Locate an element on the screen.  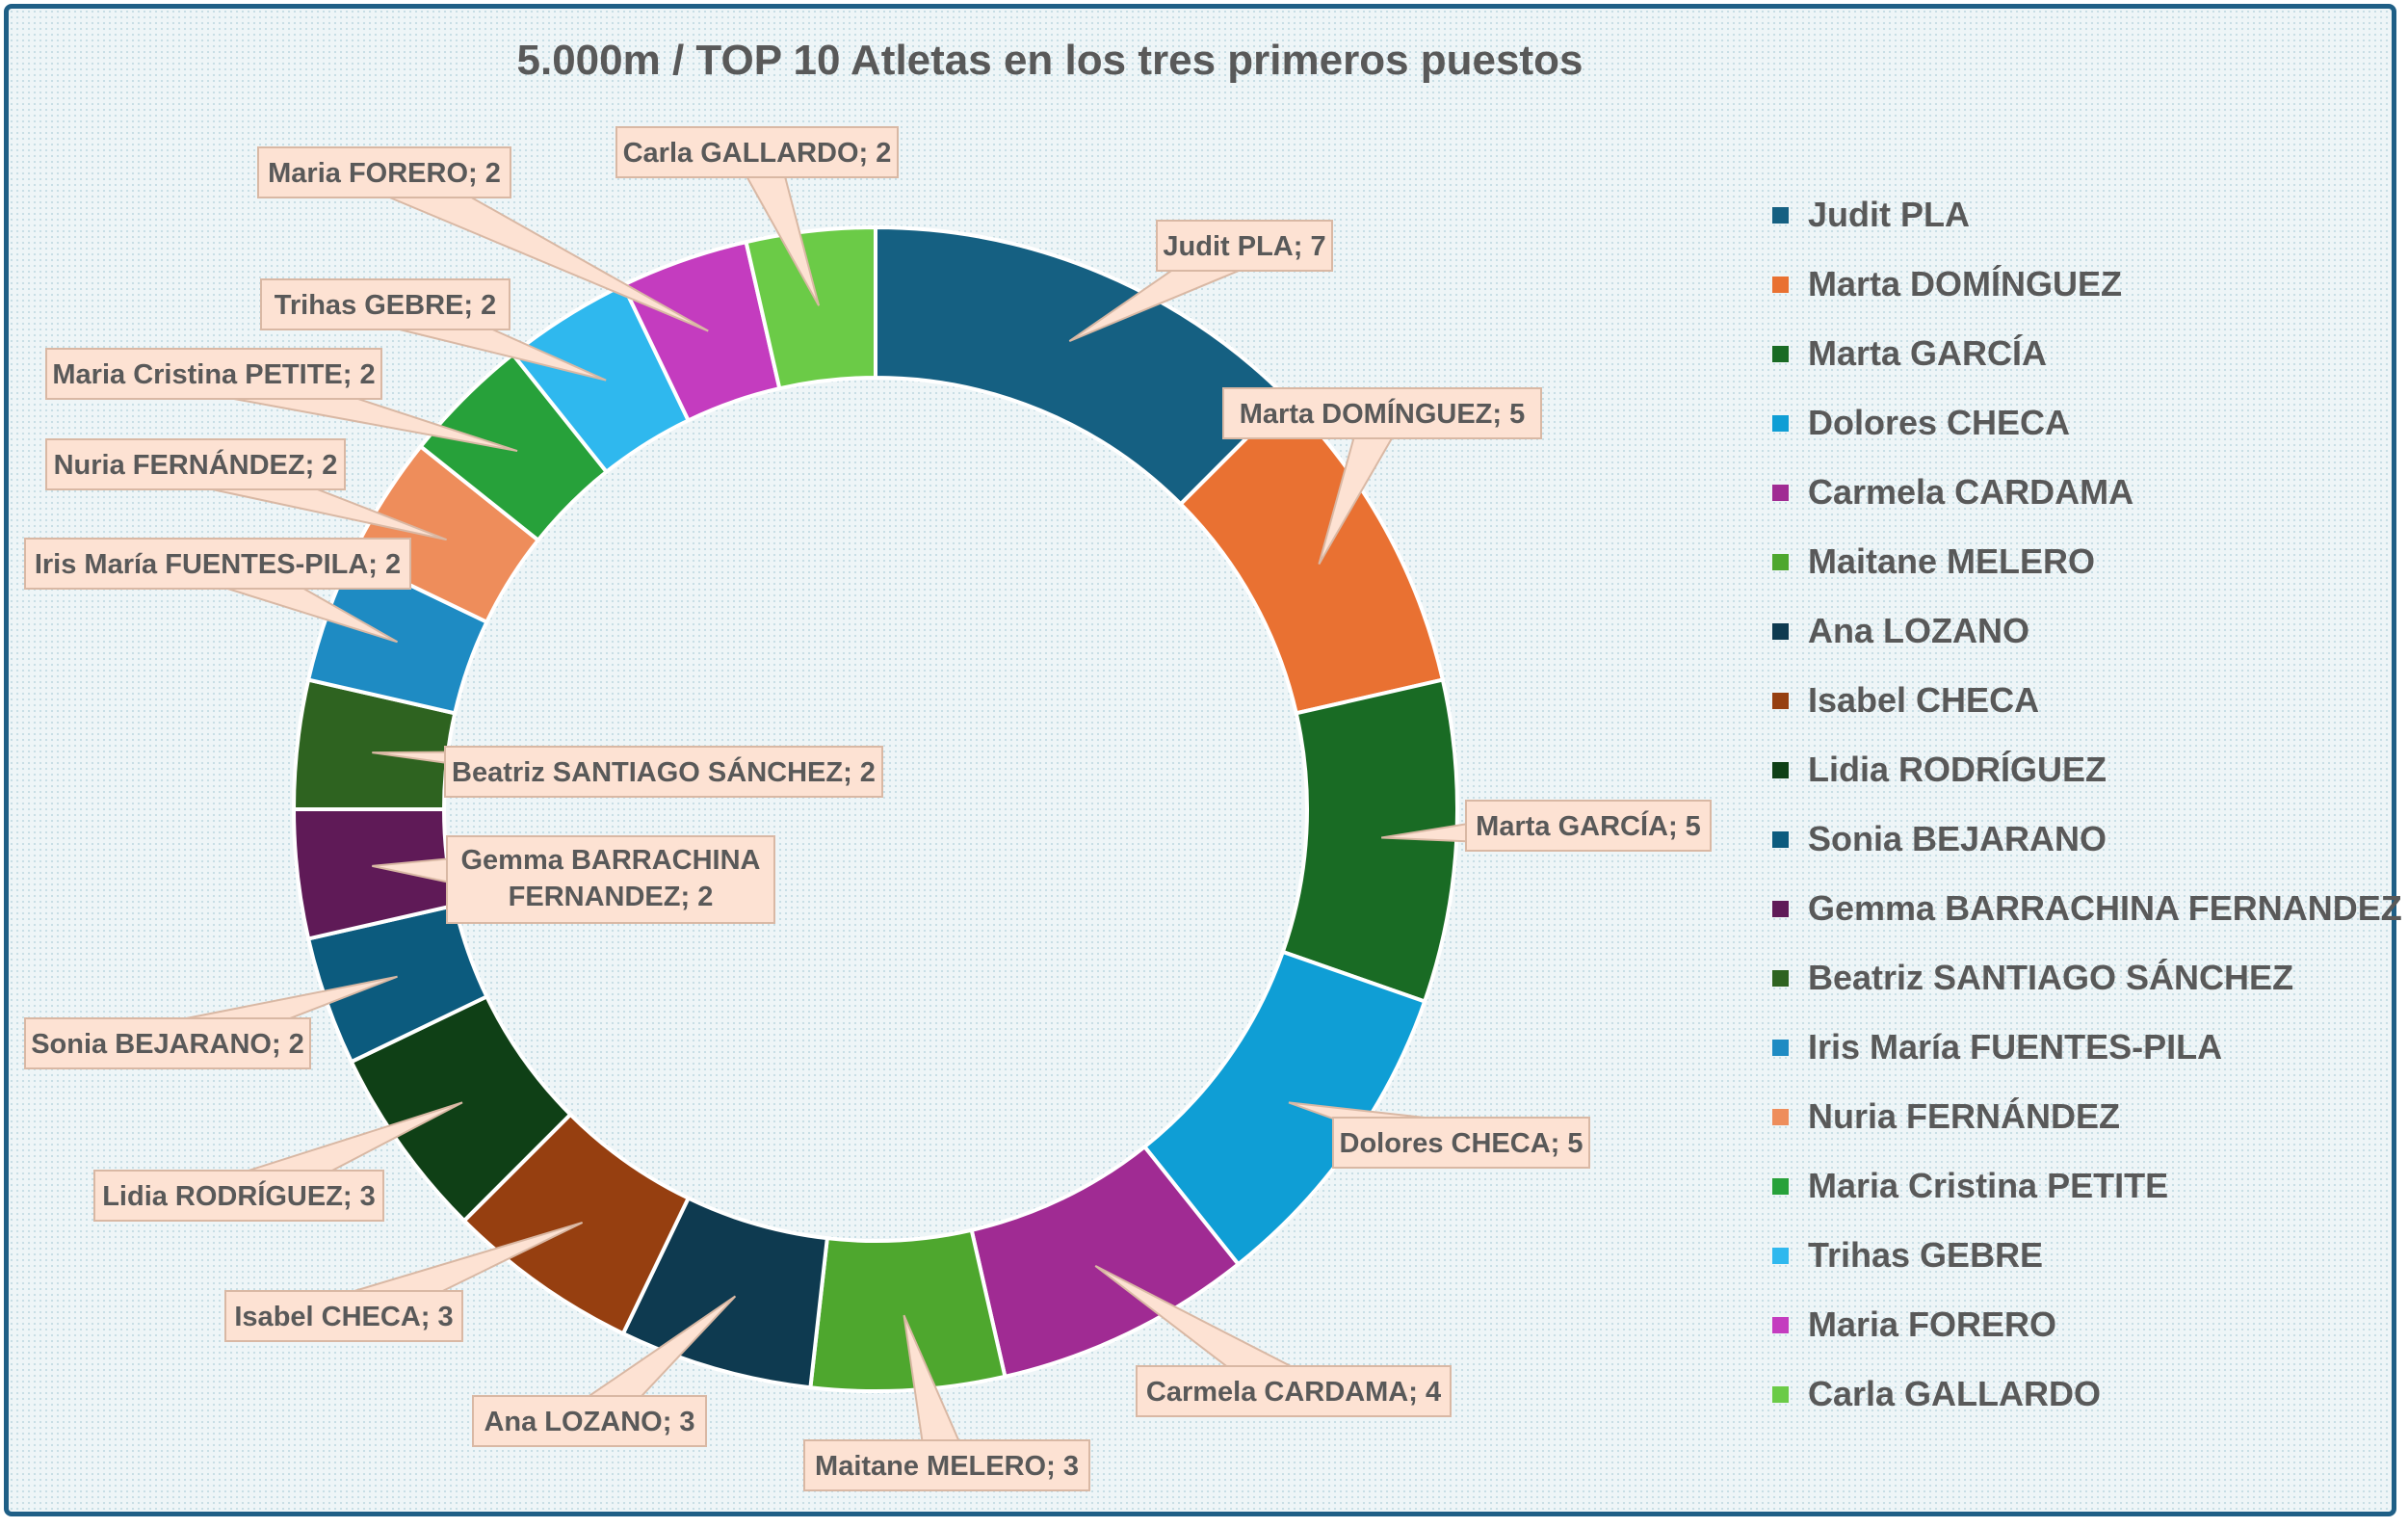
legend-label: Ana LOZANO is located at coordinates (1918, 630).